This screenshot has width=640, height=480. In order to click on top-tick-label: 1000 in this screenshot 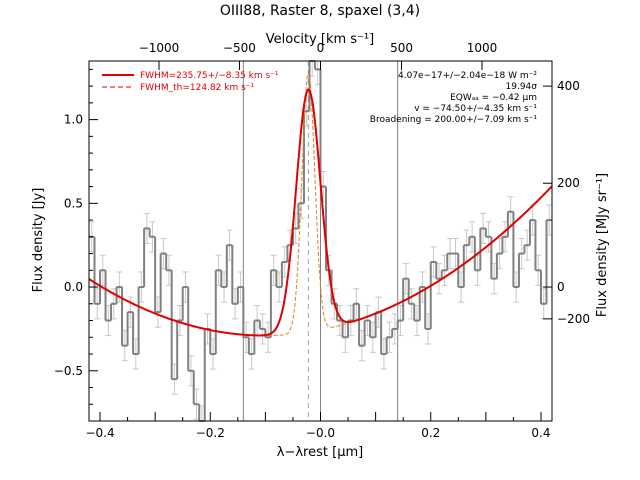, I will do `click(482, 48)`.